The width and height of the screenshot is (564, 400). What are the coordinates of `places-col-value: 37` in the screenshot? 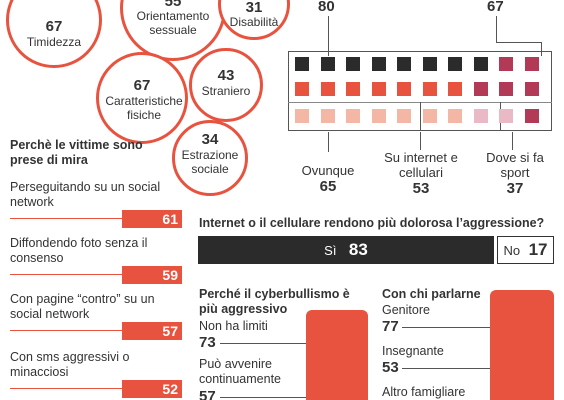 It's located at (515, 188).